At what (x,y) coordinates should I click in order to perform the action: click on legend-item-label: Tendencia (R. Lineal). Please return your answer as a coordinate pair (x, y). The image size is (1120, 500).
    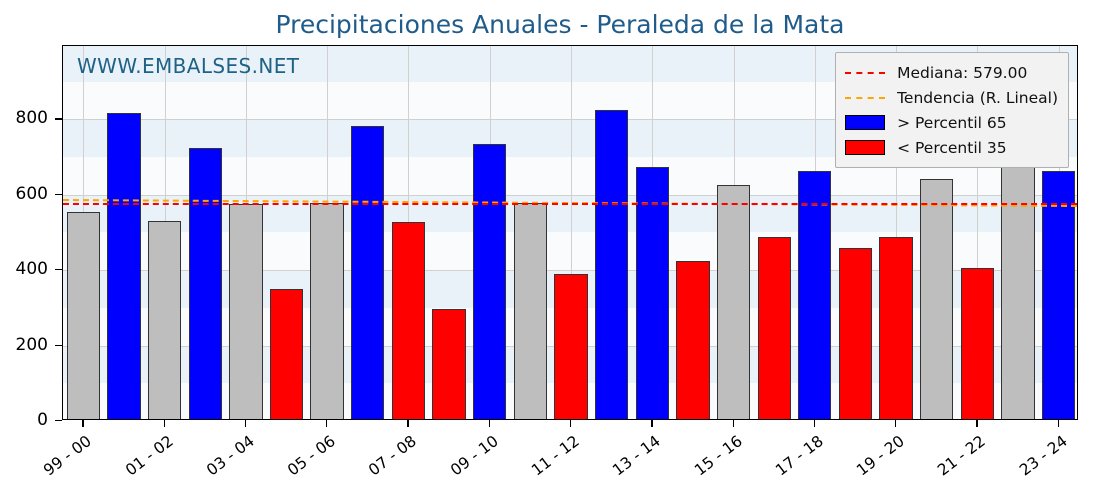
    Looking at the image, I should click on (977, 97).